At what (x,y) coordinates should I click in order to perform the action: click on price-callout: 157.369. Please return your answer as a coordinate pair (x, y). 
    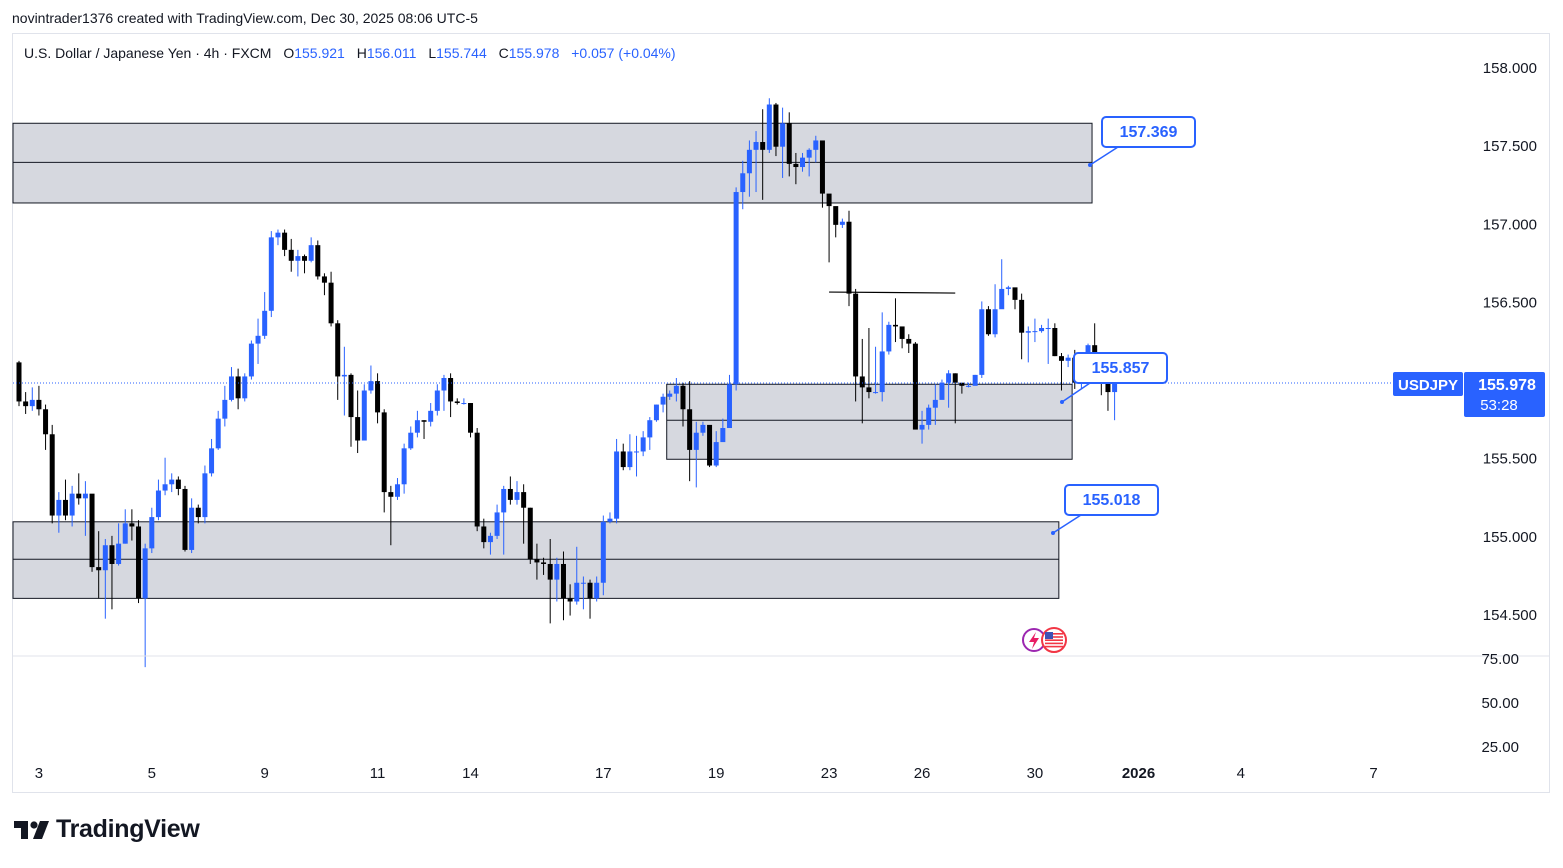
    Looking at the image, I should click on (1142, 141).